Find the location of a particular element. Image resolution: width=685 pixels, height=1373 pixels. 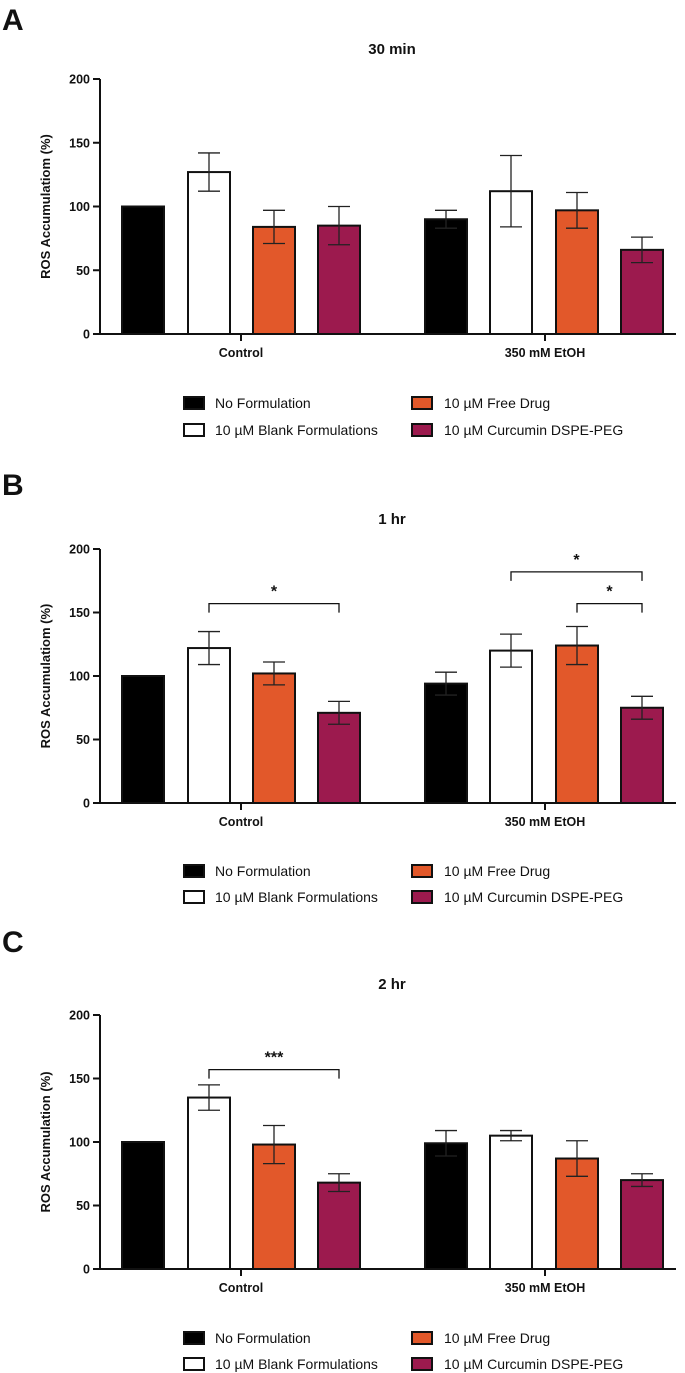

panel-letter: A is located at coordinates (13, 20).